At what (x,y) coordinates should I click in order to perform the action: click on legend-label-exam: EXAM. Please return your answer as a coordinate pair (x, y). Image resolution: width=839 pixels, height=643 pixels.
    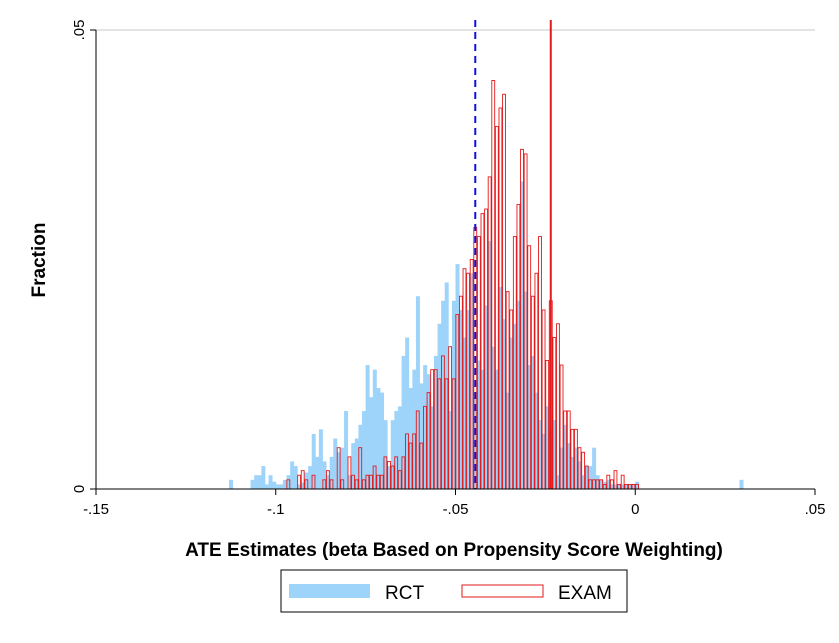
    Looking at the image, I should click on (585, 593).